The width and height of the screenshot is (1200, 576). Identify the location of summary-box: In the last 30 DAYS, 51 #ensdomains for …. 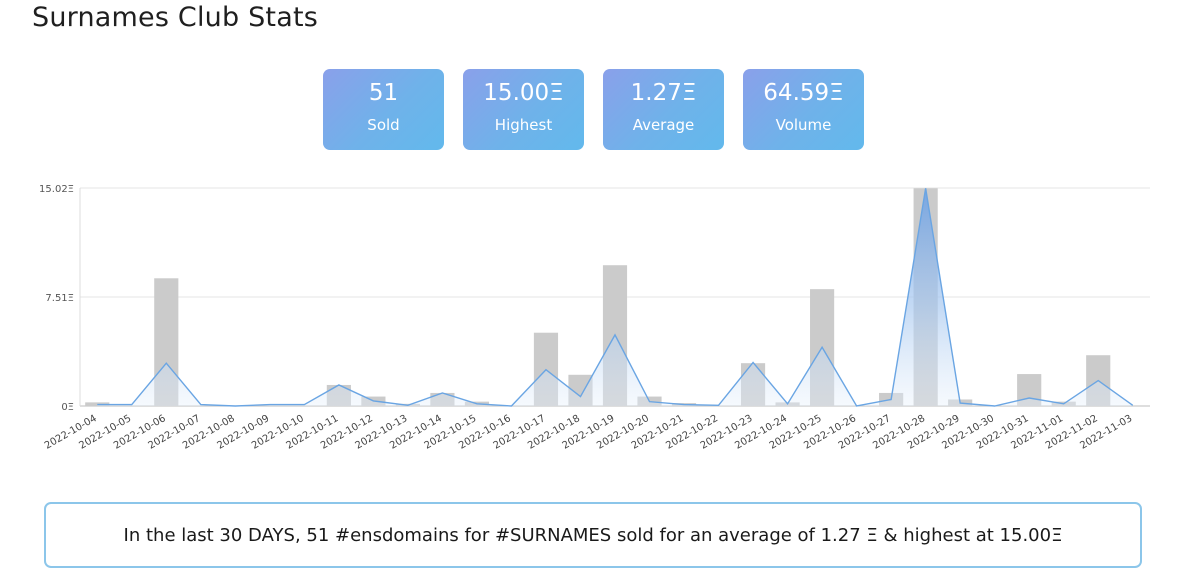
(593, 535).